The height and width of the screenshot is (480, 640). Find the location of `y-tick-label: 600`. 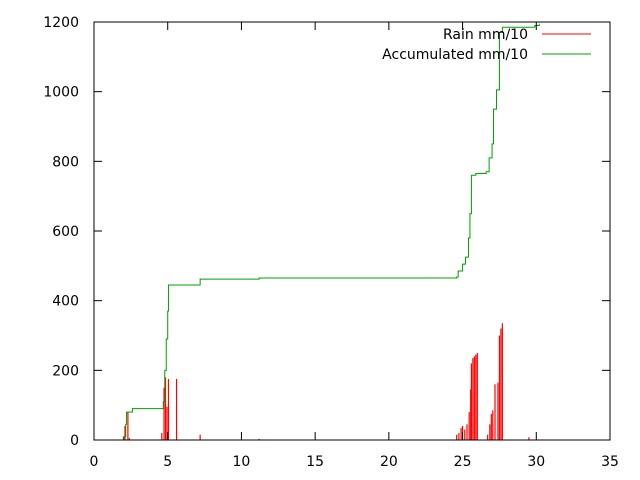

y-tick-label: 600 is located at coordinates (65, 232).